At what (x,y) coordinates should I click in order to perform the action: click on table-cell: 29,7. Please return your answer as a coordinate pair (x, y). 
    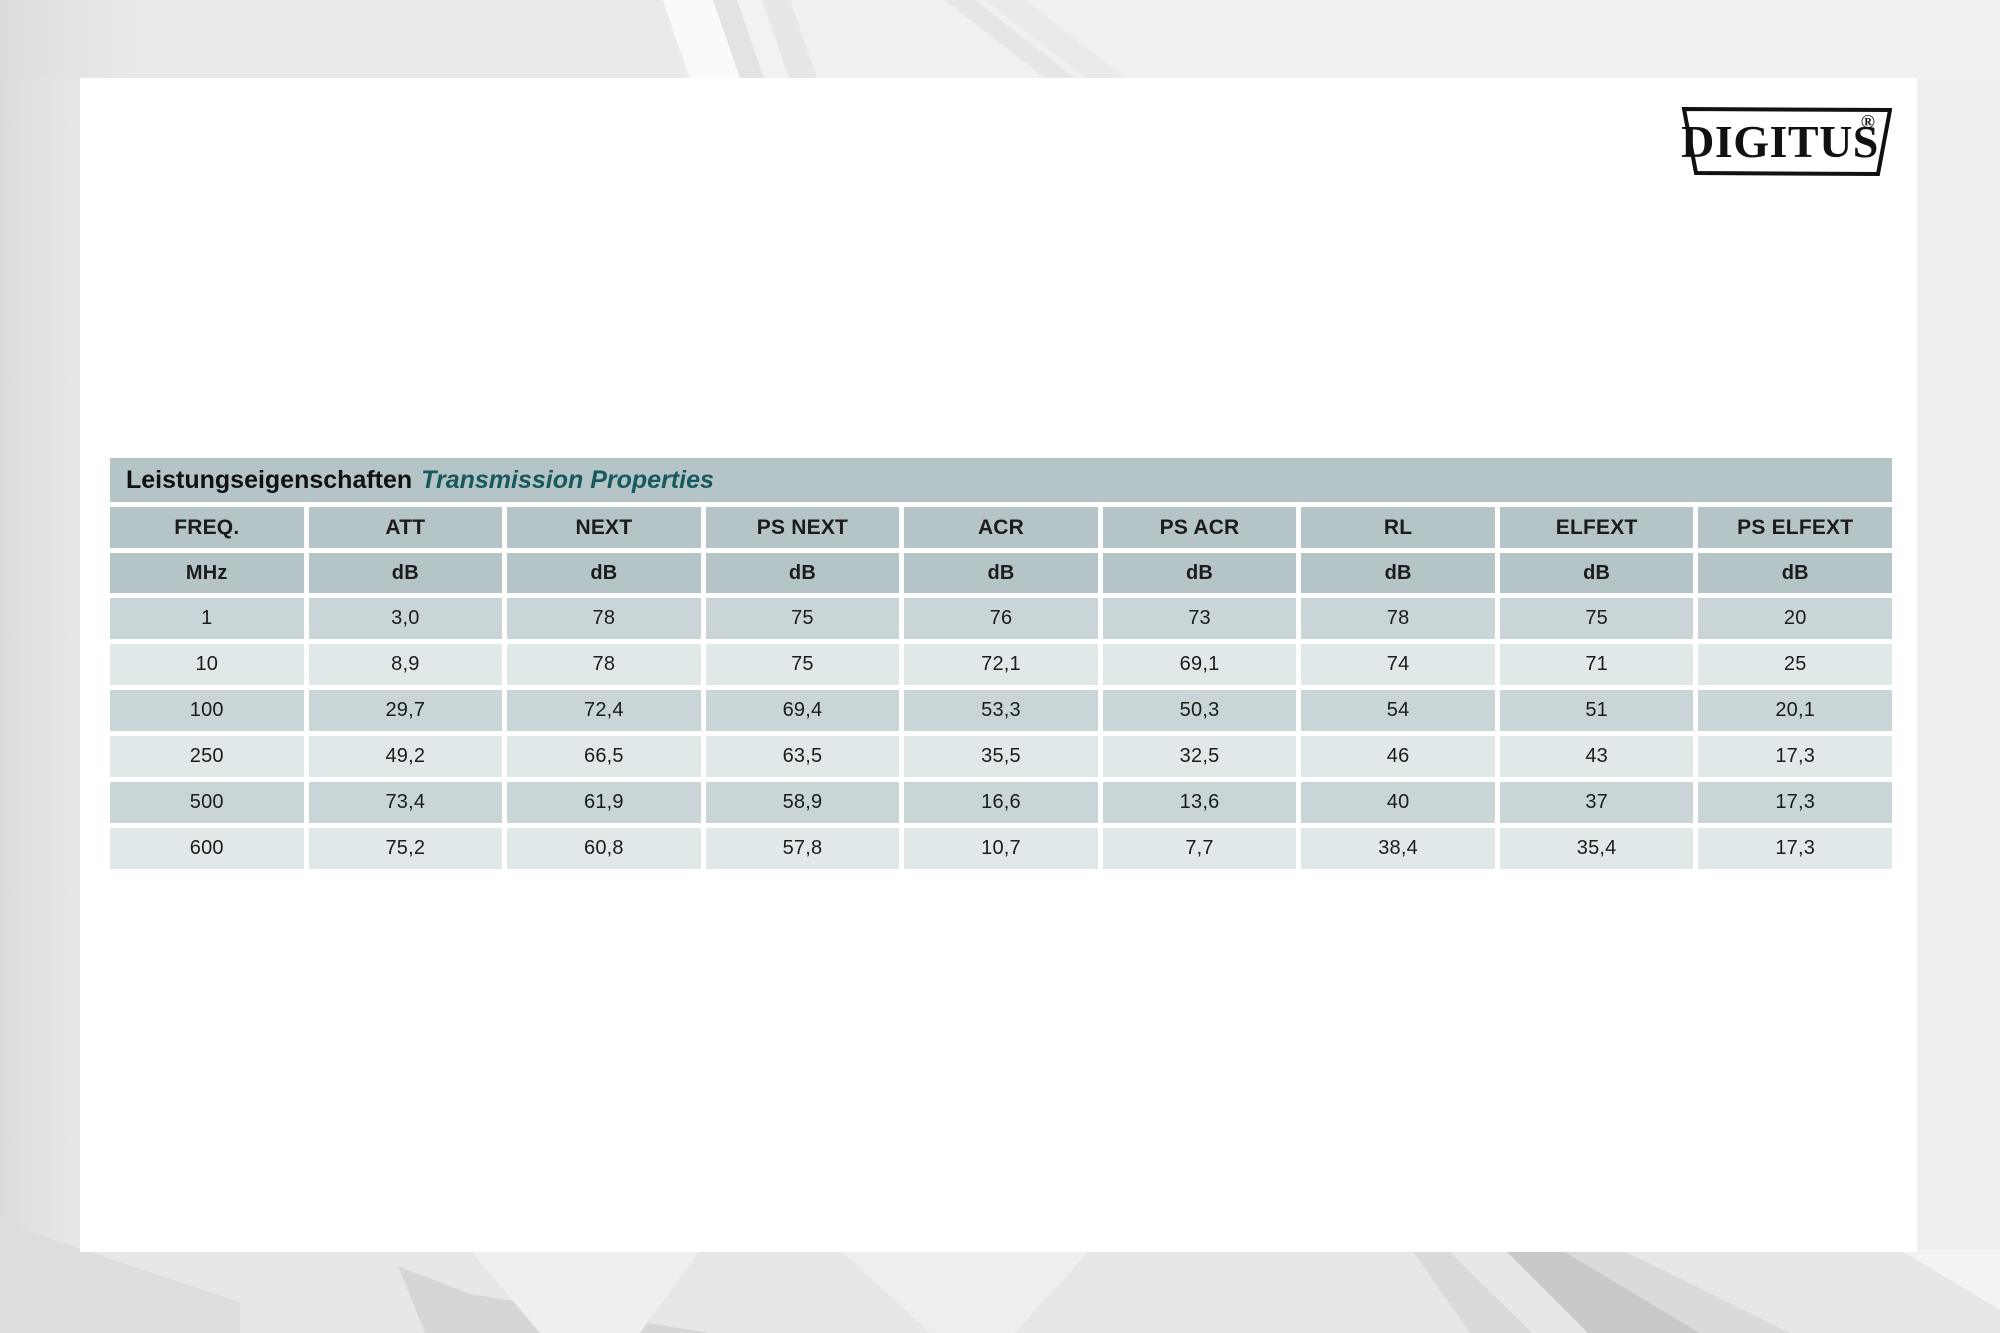
    Looking at the image, I should click on (405, 710).